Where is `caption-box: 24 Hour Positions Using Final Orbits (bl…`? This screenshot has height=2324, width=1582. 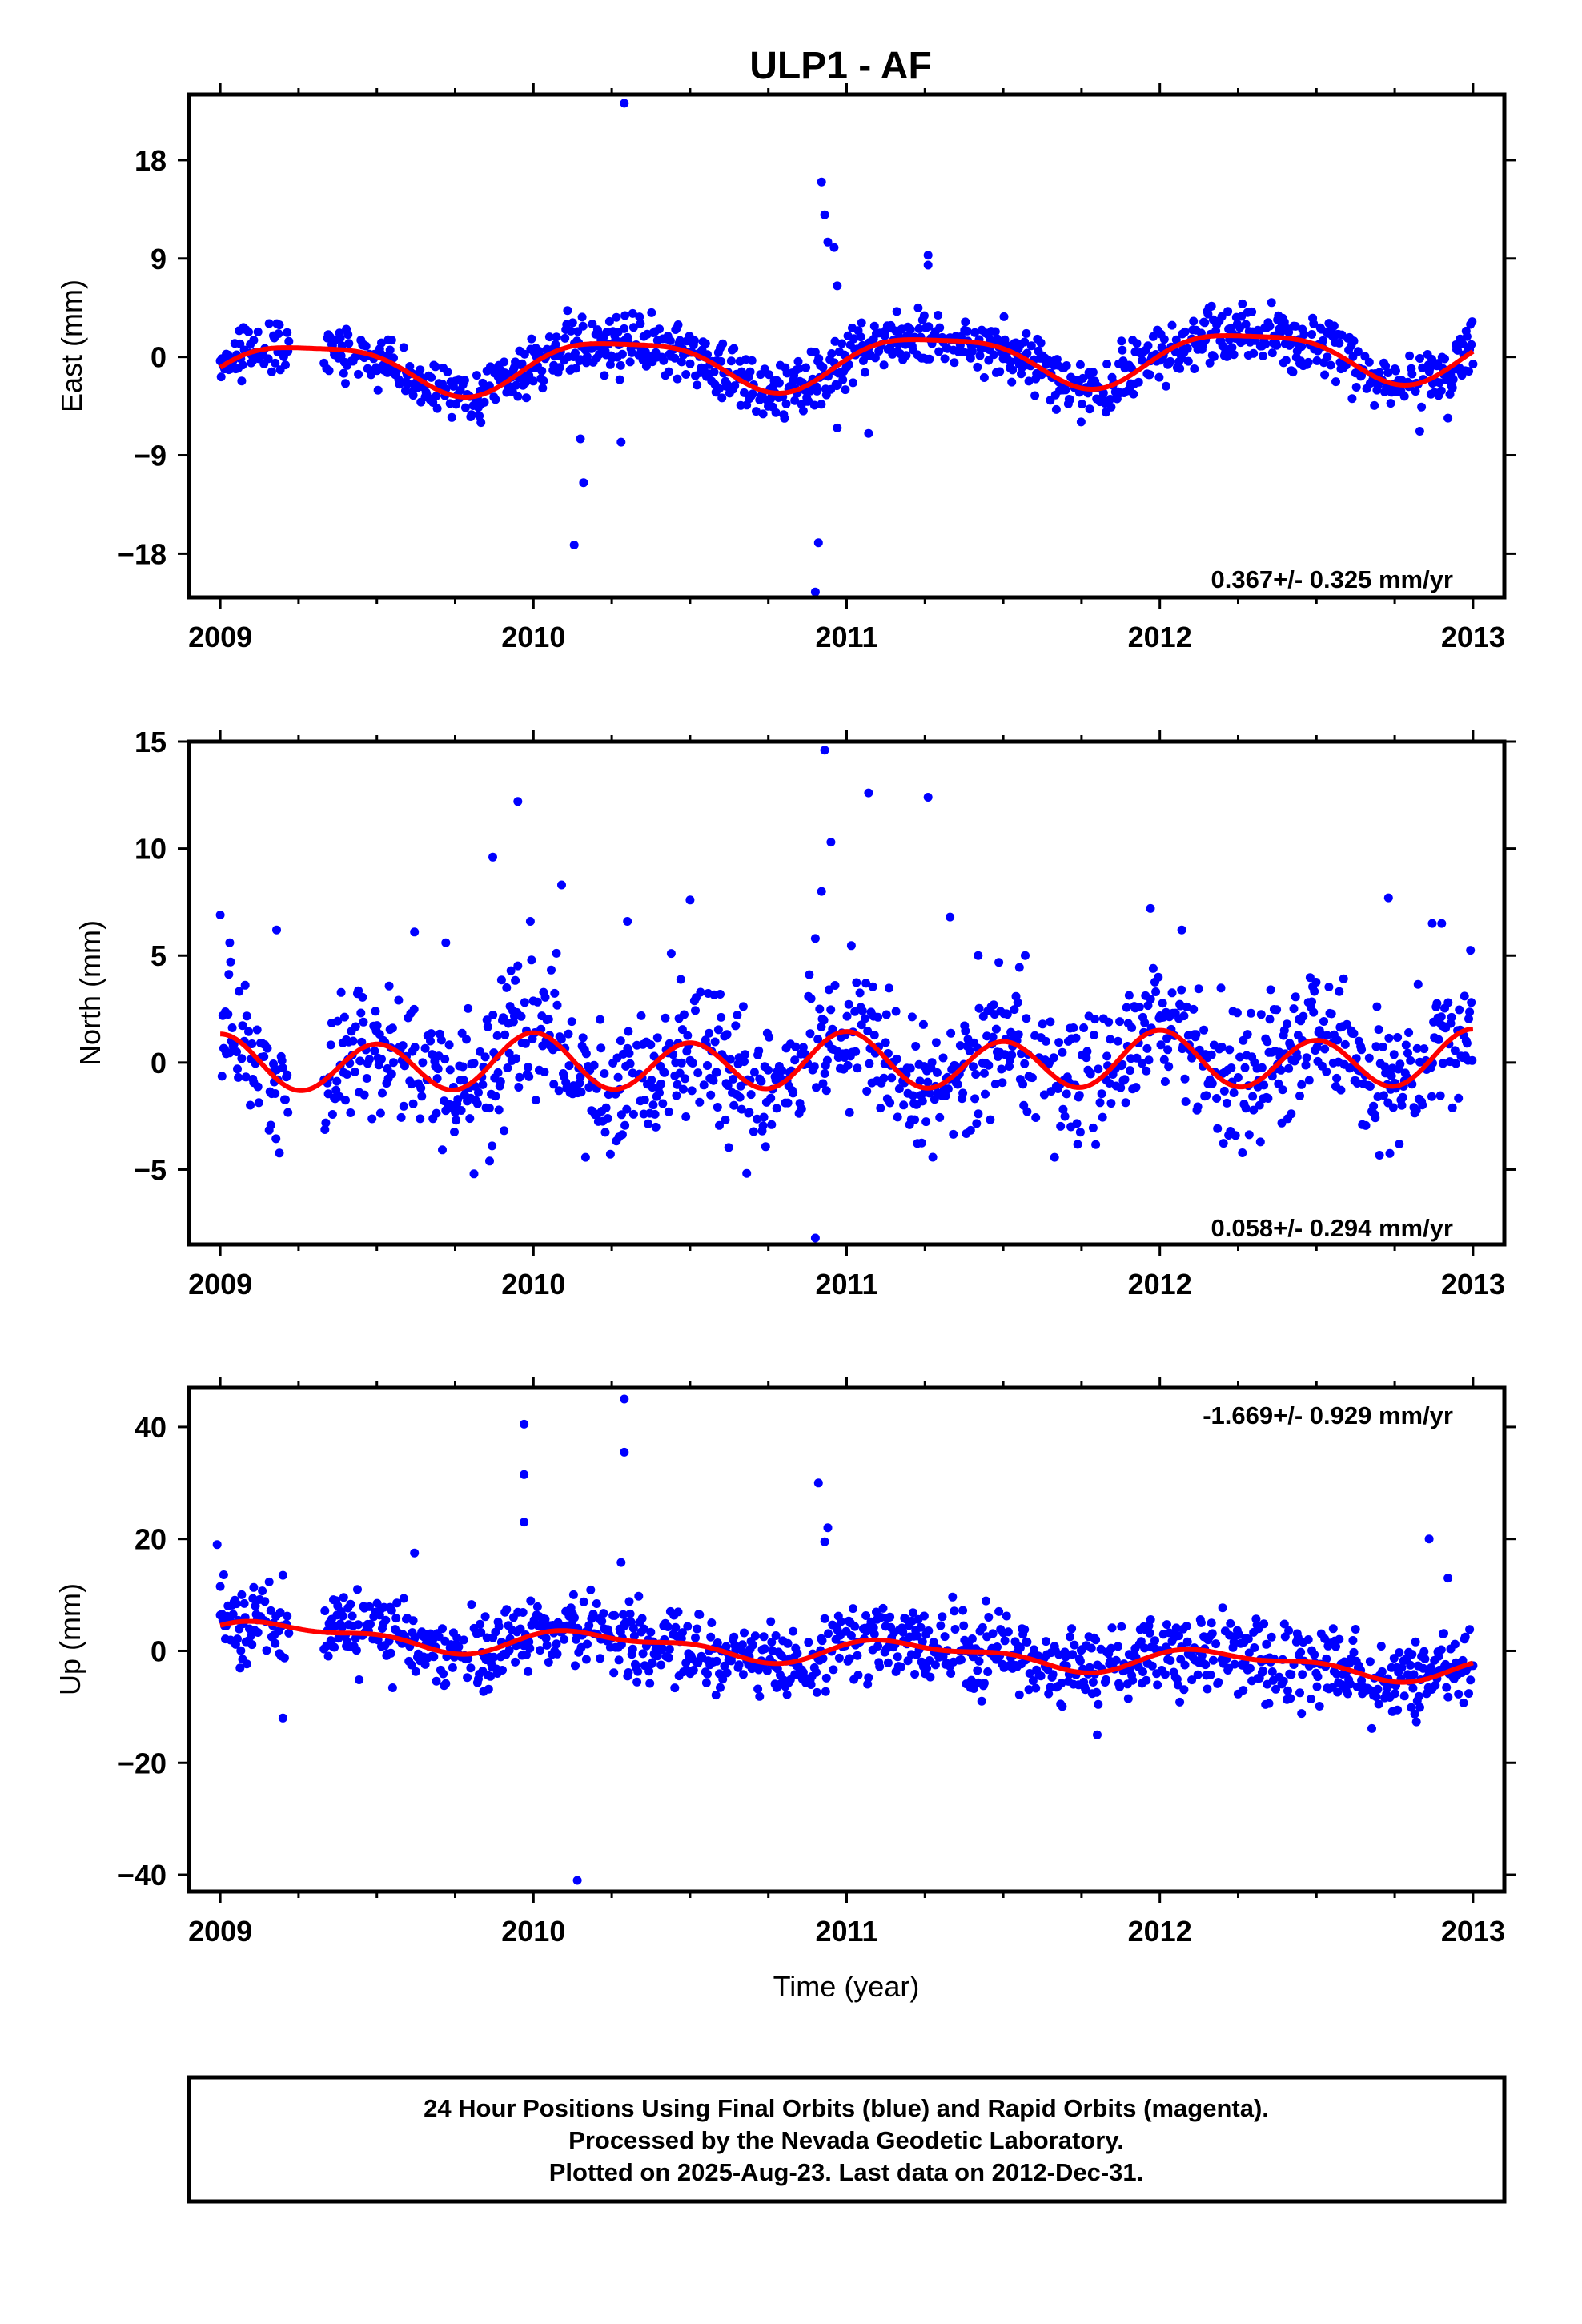
caption-box: 24 Hour Positions Using Final Orbits (bl… is located at coordinates (847, 2139).